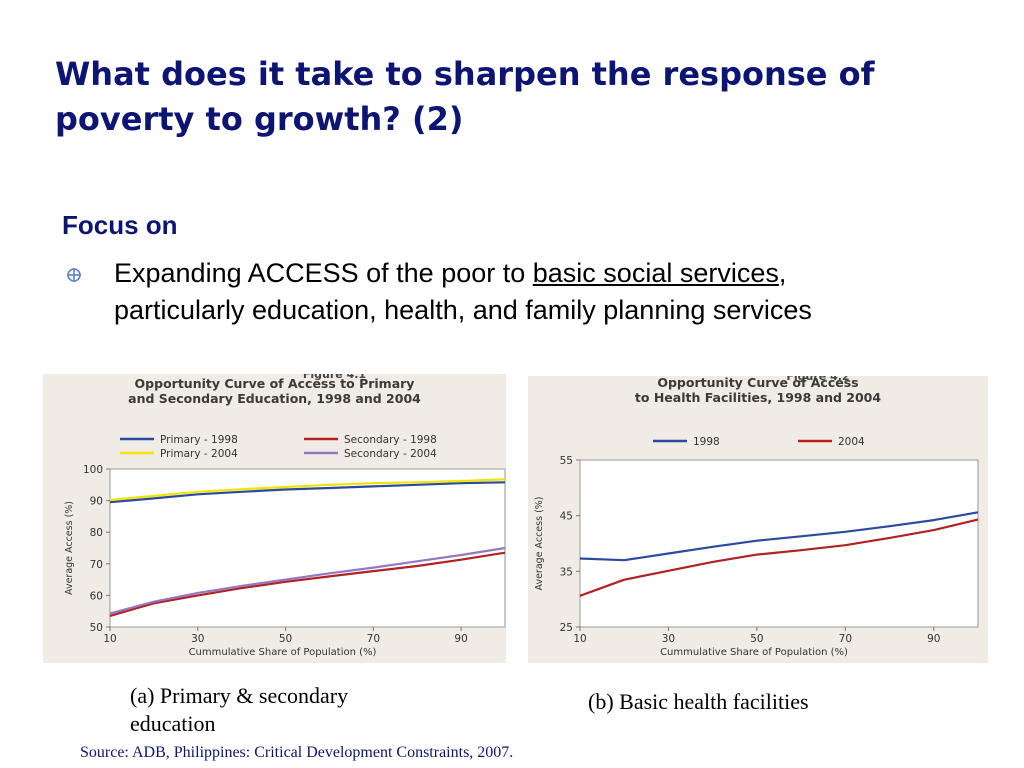 This screenshot has height=768, width=1024. Describe the element at coordinates (274, 398) in the screenshot. I see `chart-title-line: and Secondary Education, 1998 and 2004` at that location.